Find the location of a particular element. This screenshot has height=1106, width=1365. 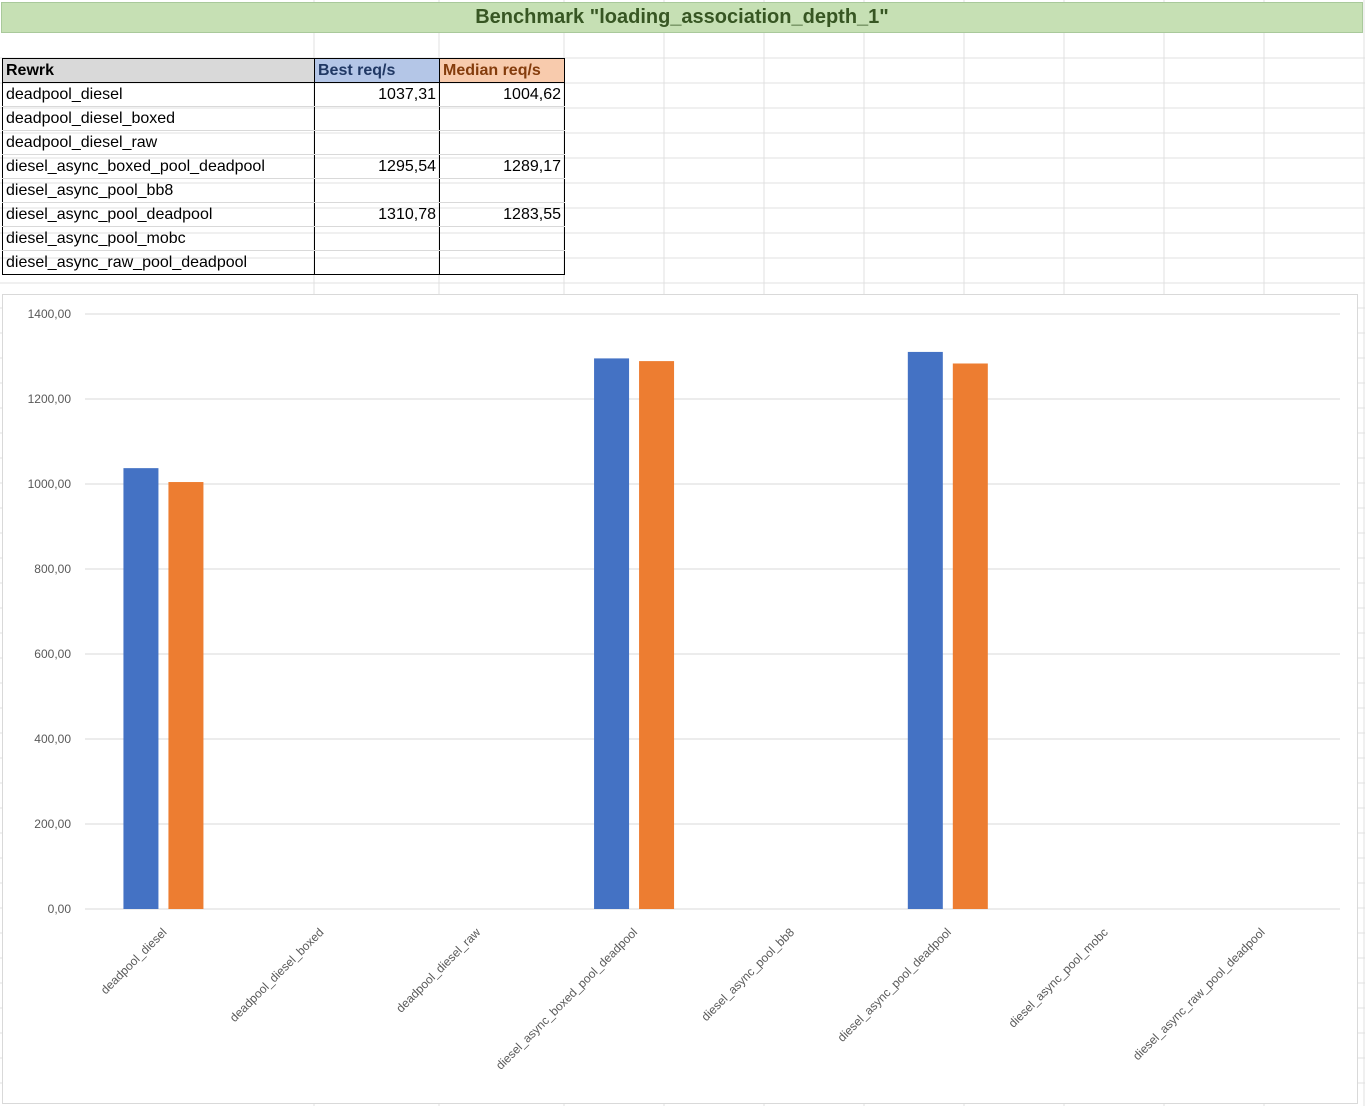

cell-name: diesel_async_boxed_pool_deadpool is located at coordinates (158, 166).